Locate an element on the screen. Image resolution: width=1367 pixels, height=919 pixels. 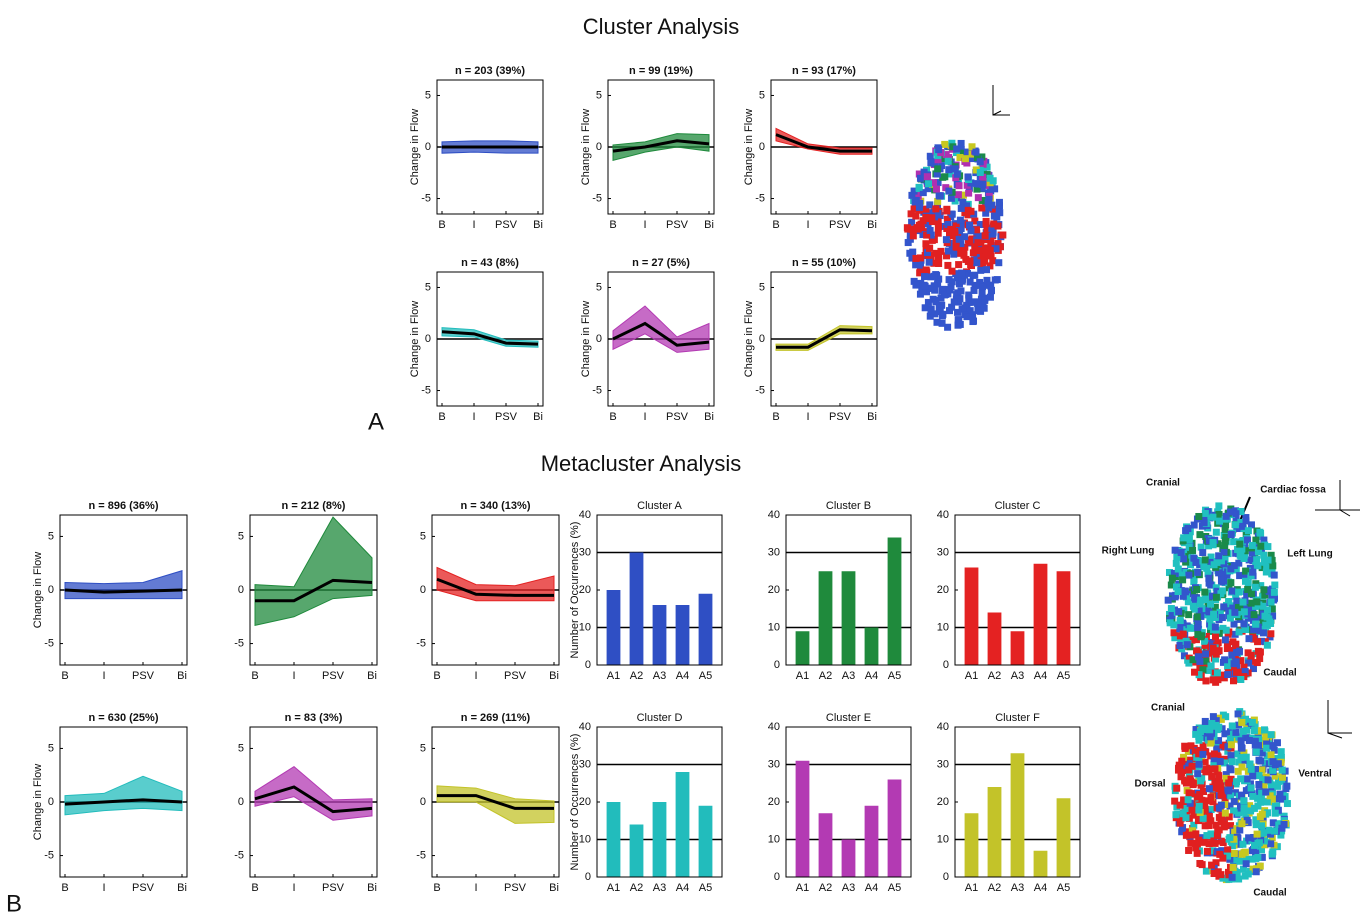
panel-label: B is located at coordinates (14, 903).